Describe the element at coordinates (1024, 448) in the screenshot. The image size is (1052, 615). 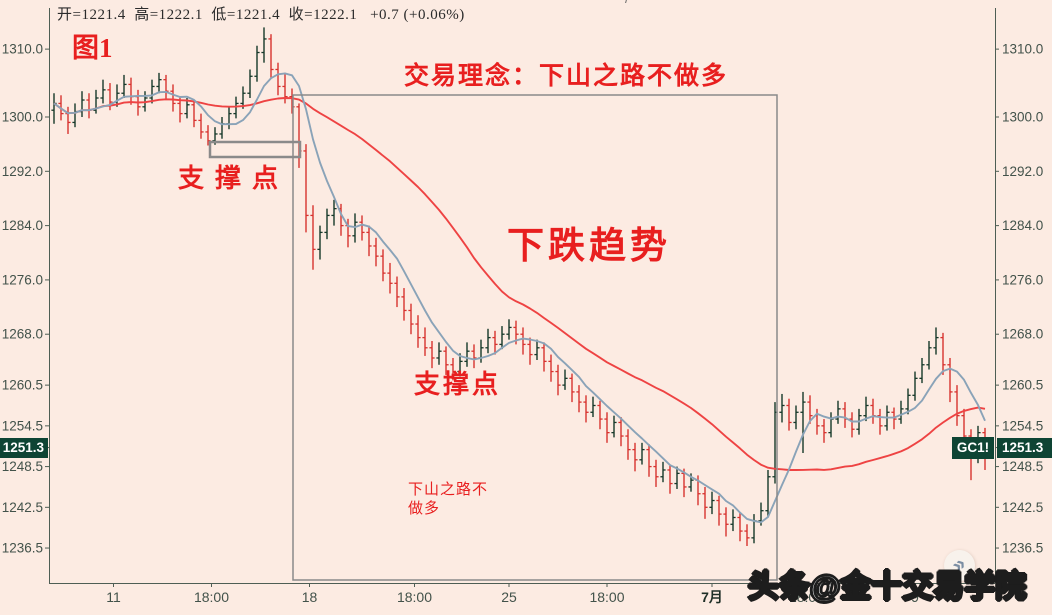
I see `current-price-tag-right: 1251.3` at that location.